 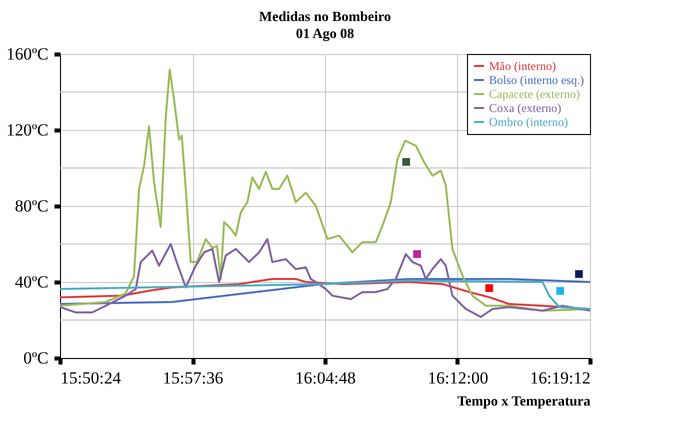 What do you see at coordinates (528, 122) in the screenshot?
I see `legend-label: Ombro (interno)` at bounding box center [528, 122].